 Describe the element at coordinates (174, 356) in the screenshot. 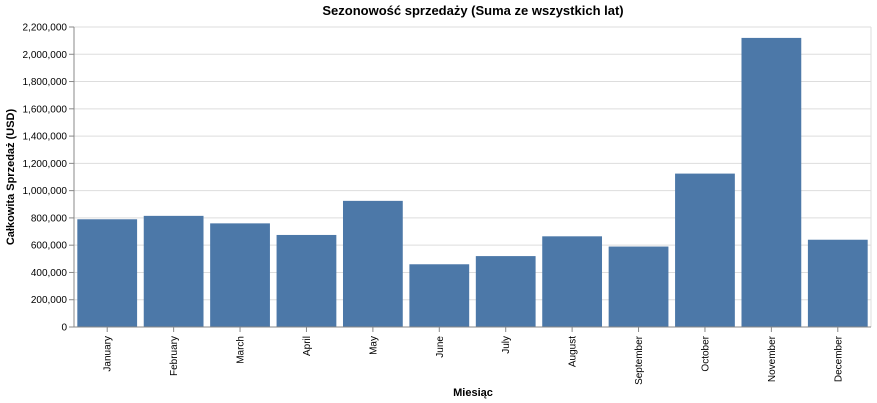

I see `x-tick-label: February` at that location.